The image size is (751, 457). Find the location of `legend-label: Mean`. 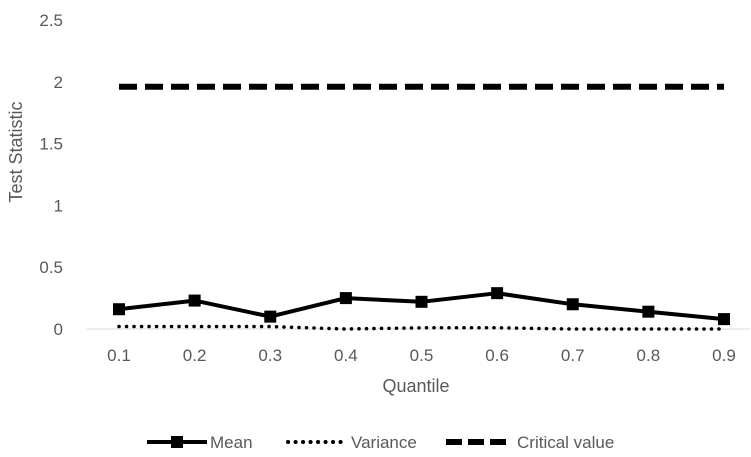

legend-label: Mean is located at coordinates (231, 442).